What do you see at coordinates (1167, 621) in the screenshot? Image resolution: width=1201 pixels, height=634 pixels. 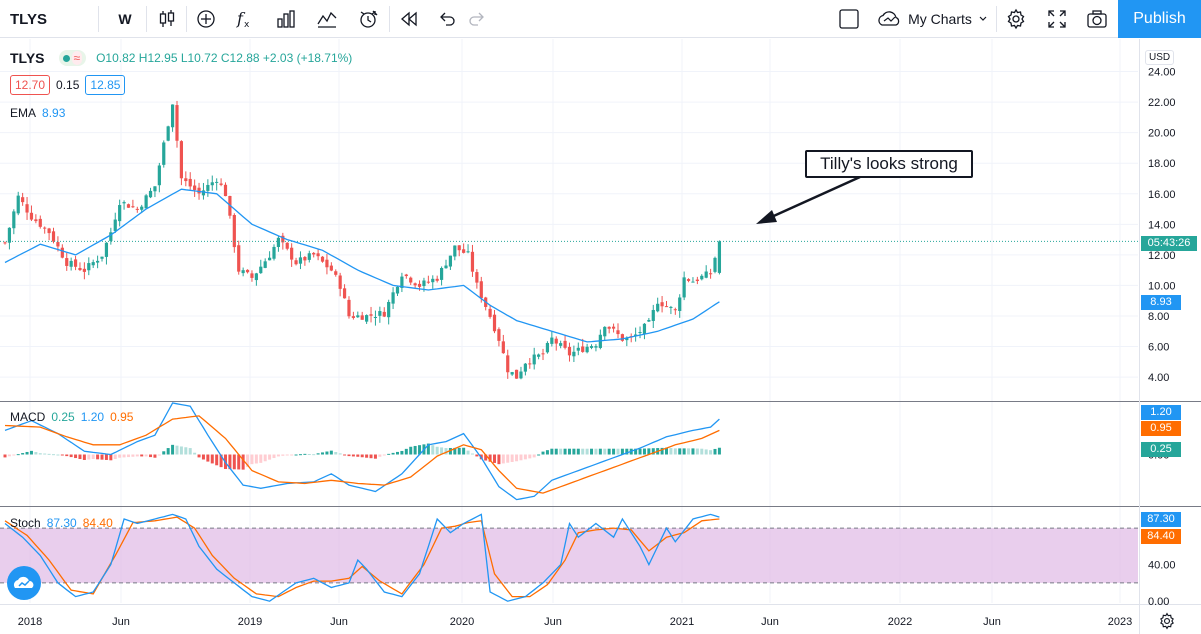 I see `axis-settings-gear-icon` at bounding box center [1167, 621].